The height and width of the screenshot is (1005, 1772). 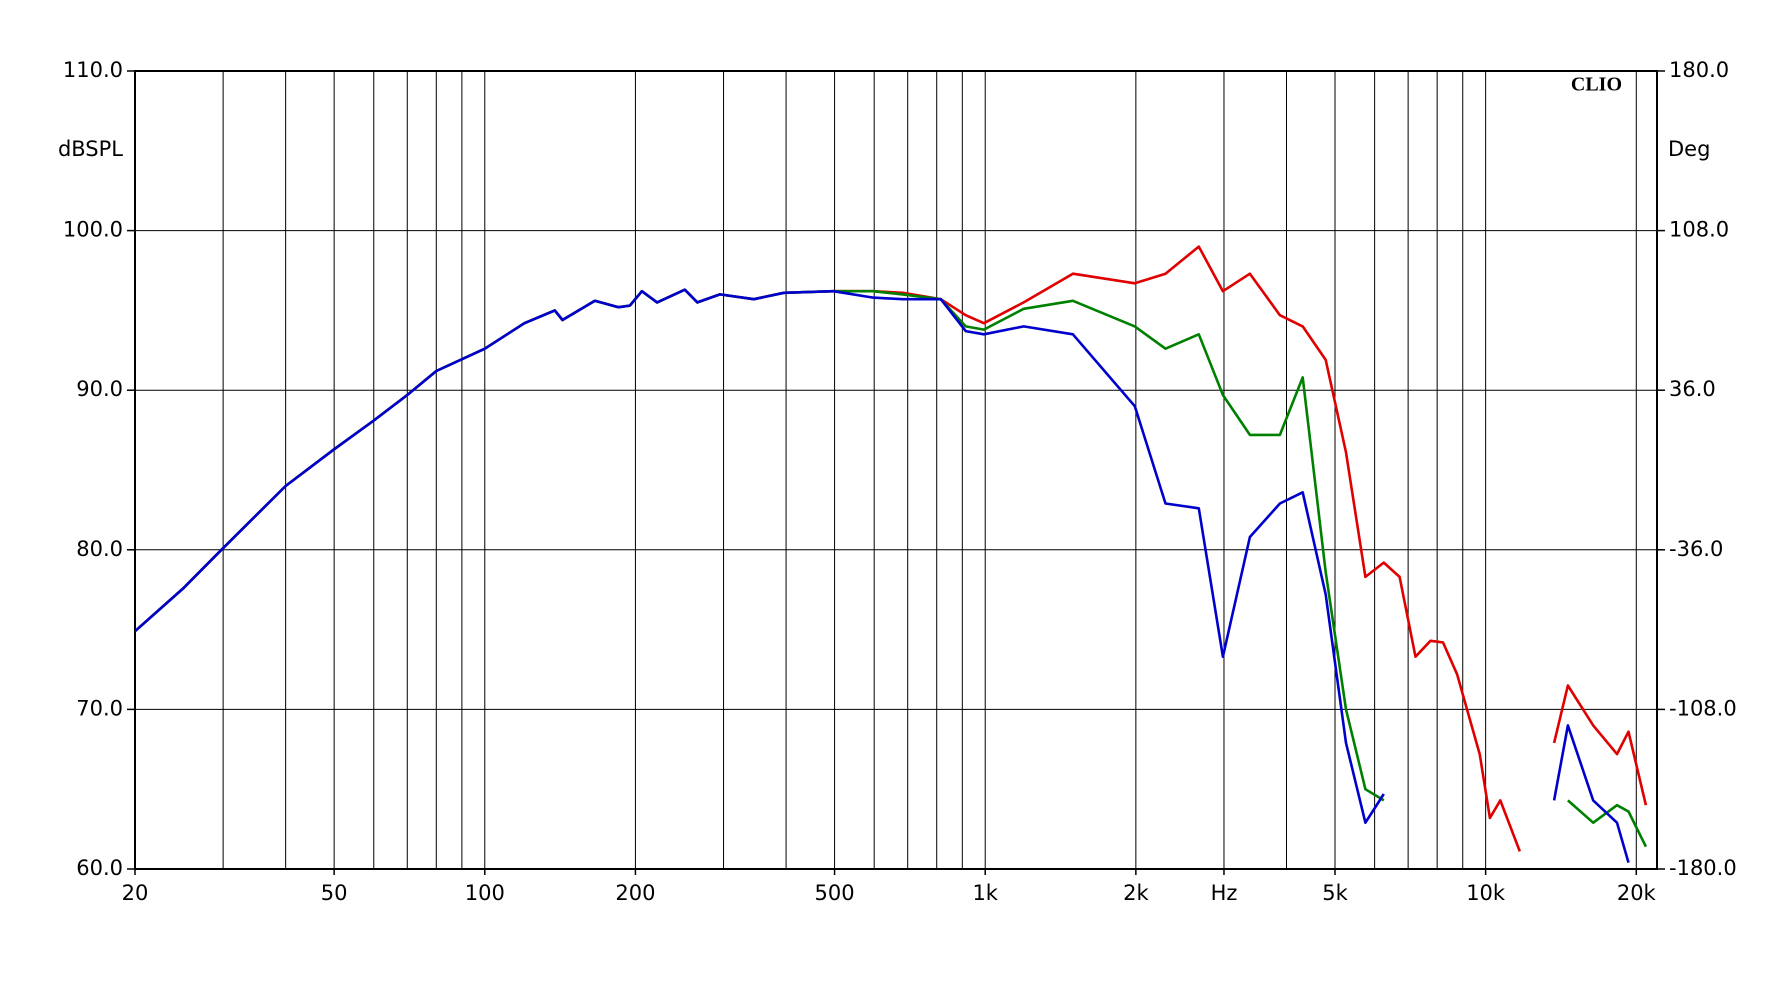 I want to click on y2-tick-label: -180.0, so click(x=1703, y=868).